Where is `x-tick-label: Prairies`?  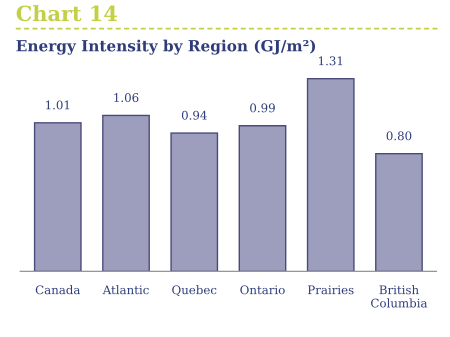 x-tick-label: Prairies is located at coordinates (331, 289).